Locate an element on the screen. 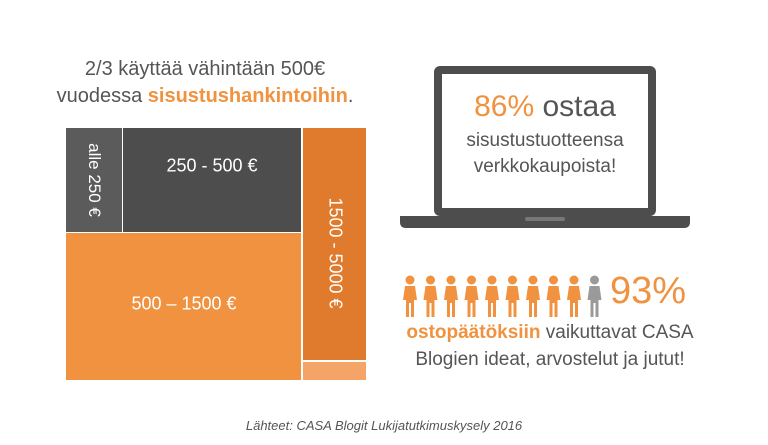 The width and height of the screenshot is (768, 445). people-line1-rest: vaikuttavat CASA is located at coordinates (617, 332).